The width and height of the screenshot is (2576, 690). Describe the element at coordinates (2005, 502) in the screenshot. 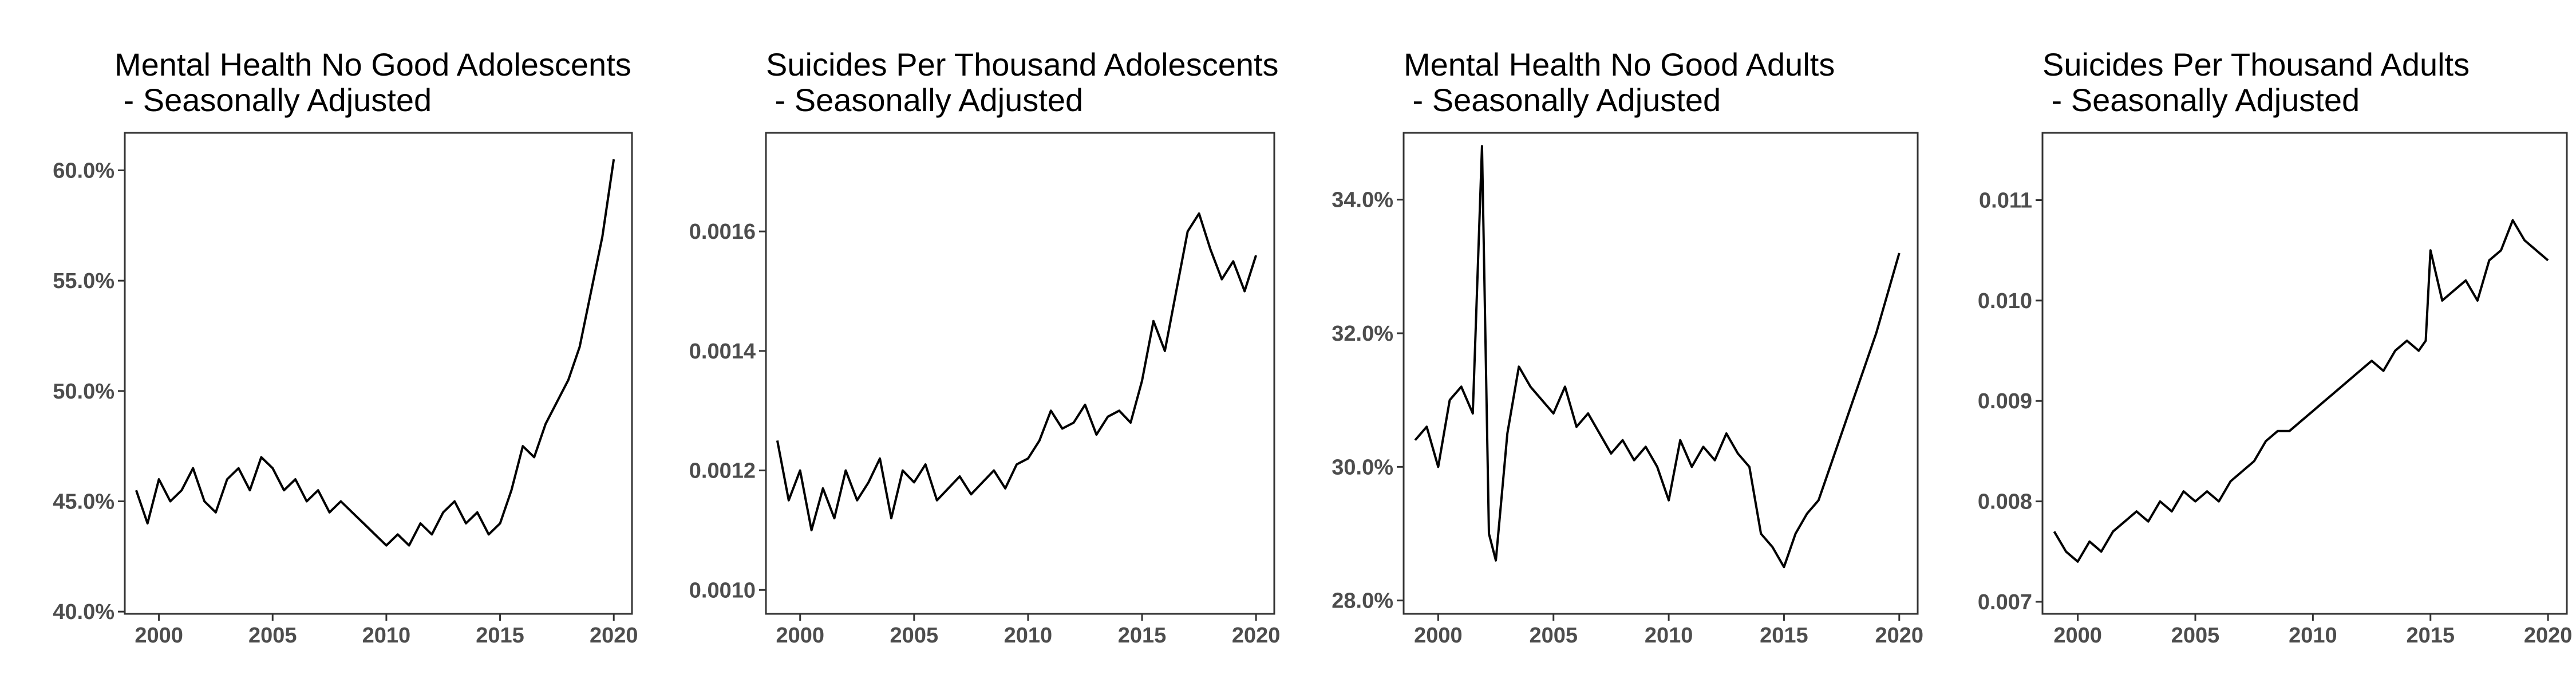

I see `y-tick-label: 0.008` at that location.